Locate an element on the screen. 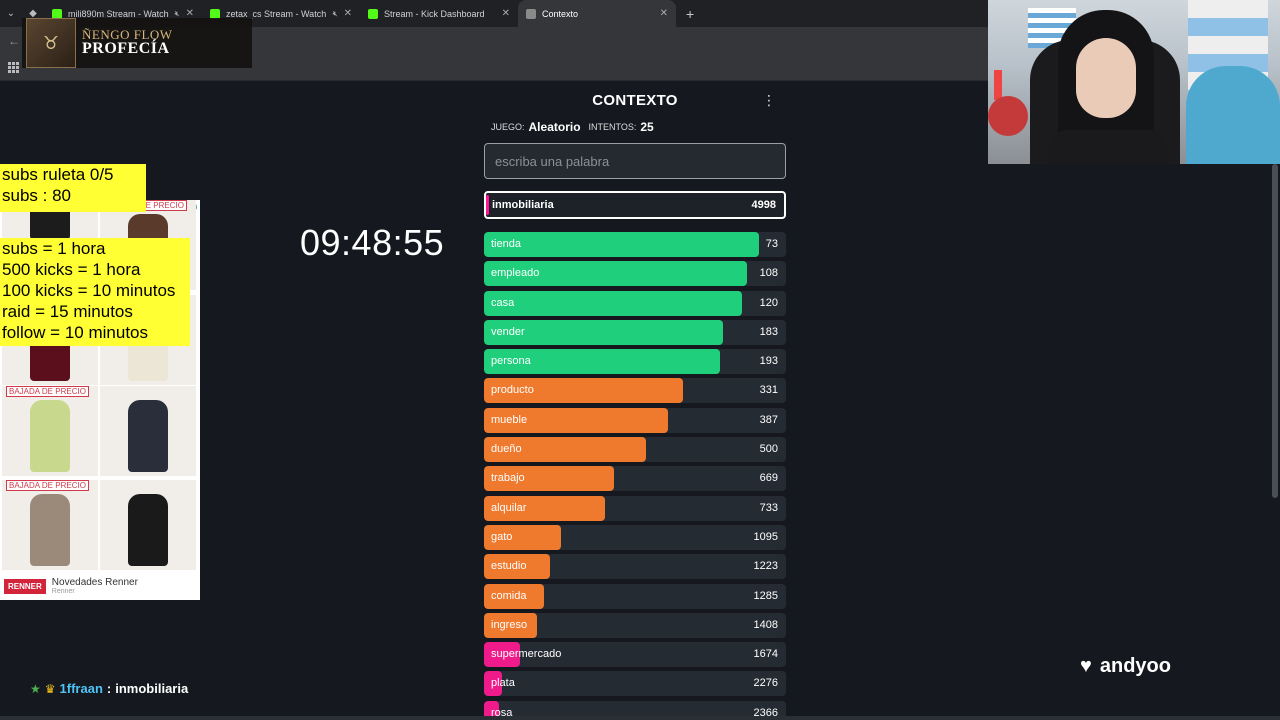 Image resolution: width=1280 pixels, height=720 pixels. follow-alert: ♥ andyoo is located at coordinates (1125, 666).